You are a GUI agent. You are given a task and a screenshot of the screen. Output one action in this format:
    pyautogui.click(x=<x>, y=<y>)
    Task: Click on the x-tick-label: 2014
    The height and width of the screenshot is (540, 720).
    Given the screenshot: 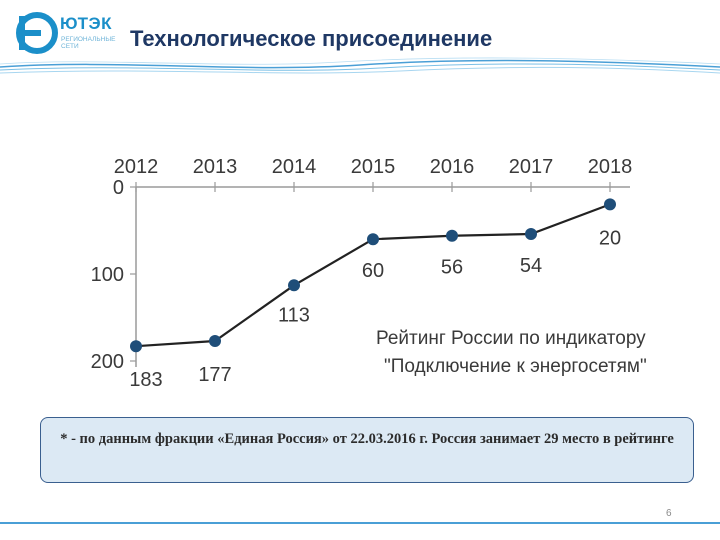 What is the action you would take?
    pyautogui.click(x=294, y=167)
    